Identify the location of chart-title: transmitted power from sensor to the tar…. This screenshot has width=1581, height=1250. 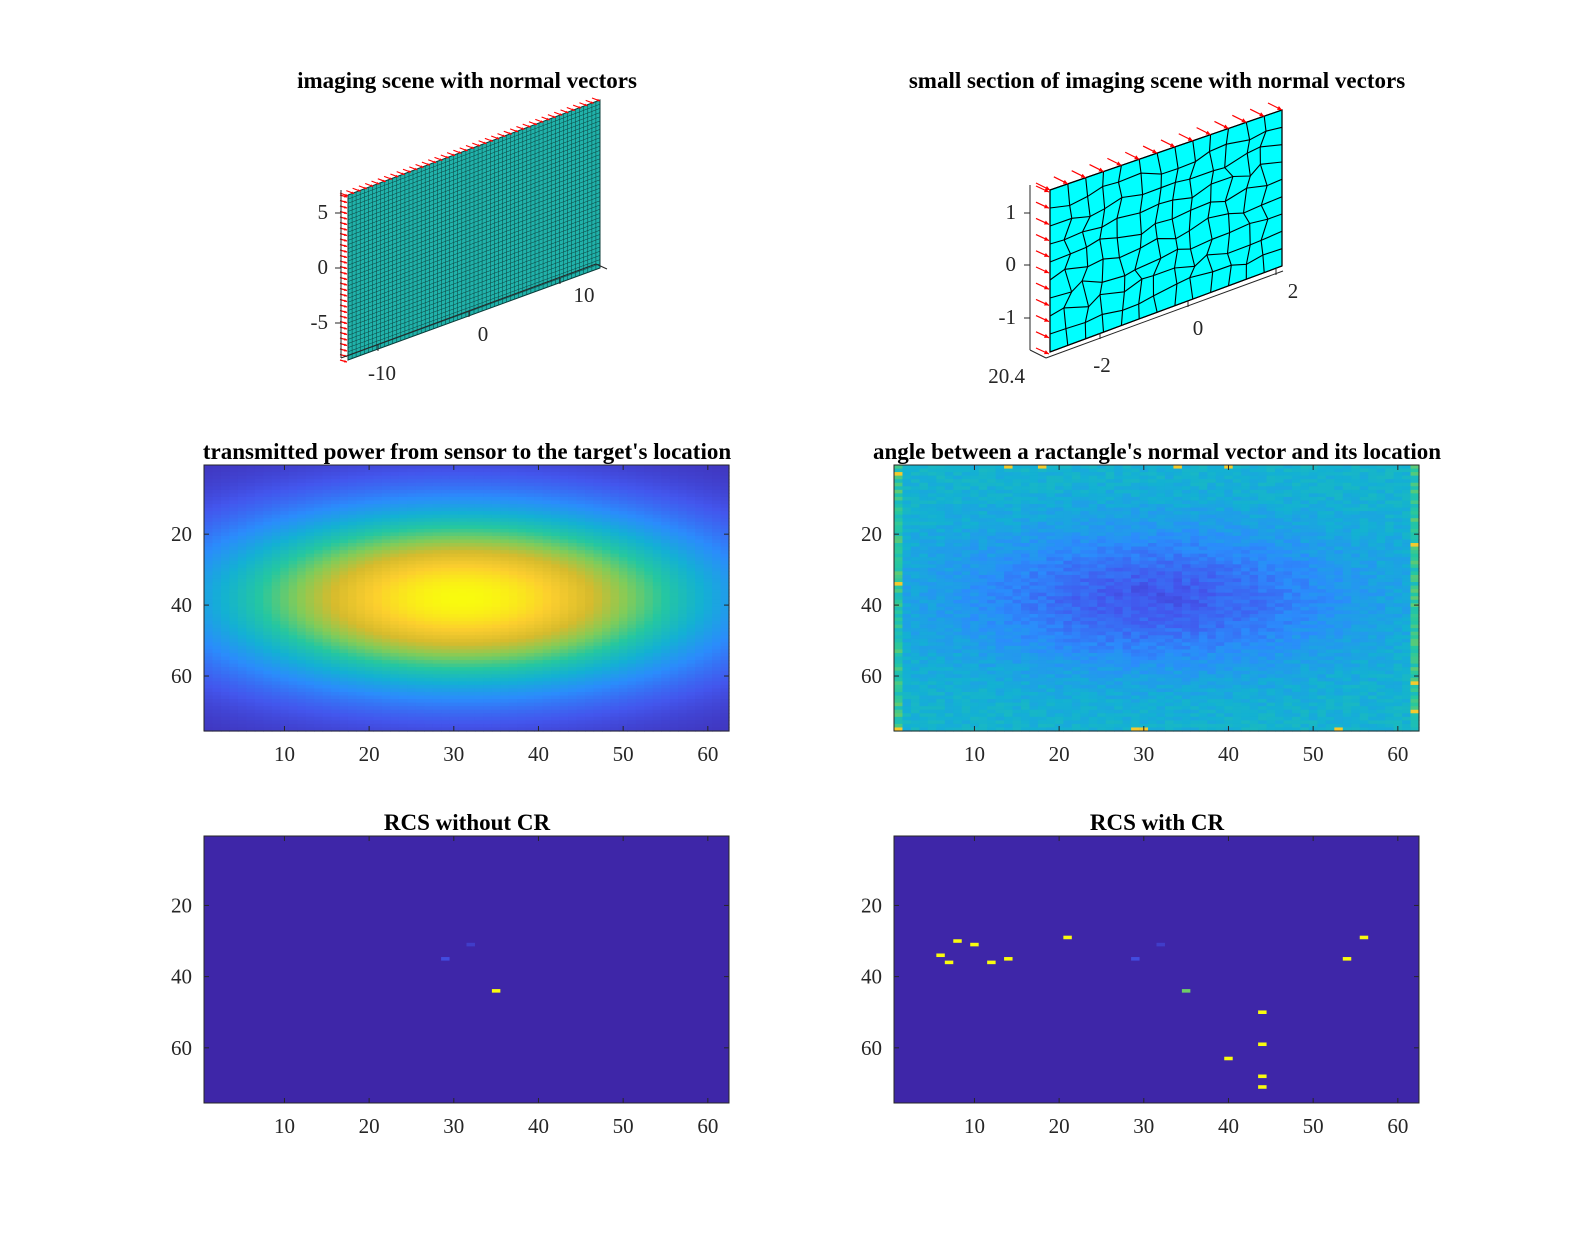
(467, 451).